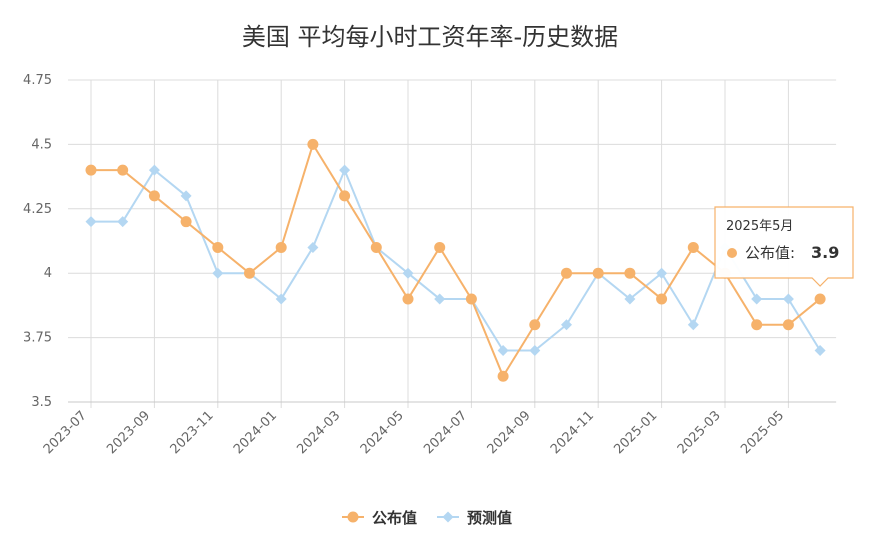 This screenshot has height=547, width=877. Describe the element at coordinates (41, 402) in the screenshot. I see `y-tick-label: 3.5` at that location.